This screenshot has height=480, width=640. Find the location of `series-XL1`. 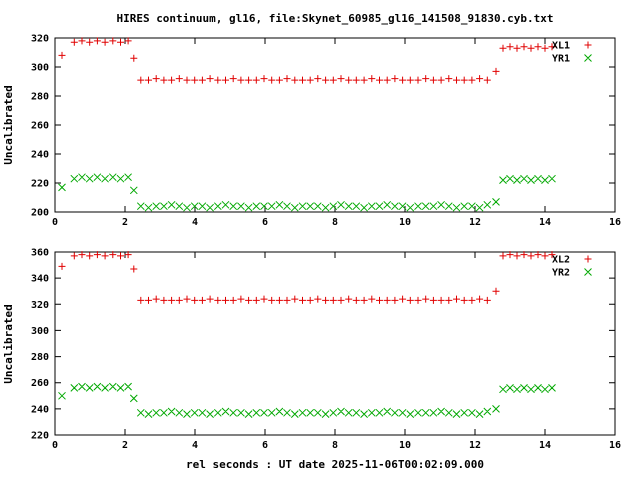

series-XL1 is located at coordinates (325, 60).